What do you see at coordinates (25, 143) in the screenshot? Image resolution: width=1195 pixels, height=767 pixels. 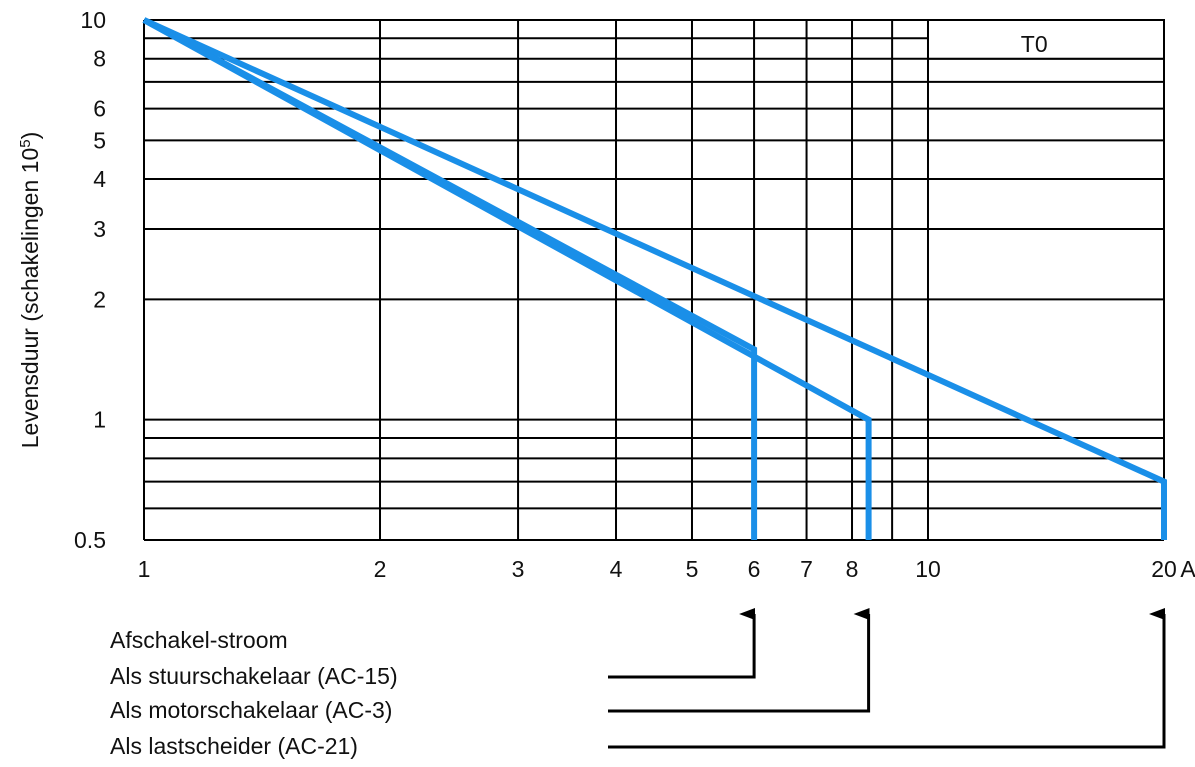 I see `y-axis-label-exponent: 5` at bounding box center [25, 143].